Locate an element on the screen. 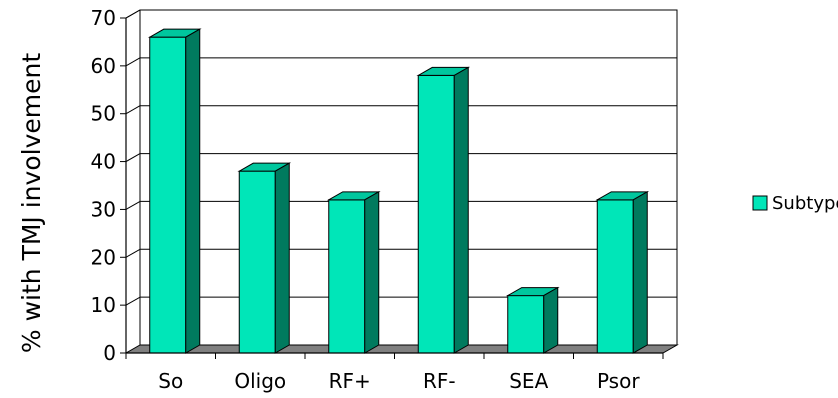 This screenshot has height=398, width=838. legend-label: Subtype is located at coordinates (805, 203).